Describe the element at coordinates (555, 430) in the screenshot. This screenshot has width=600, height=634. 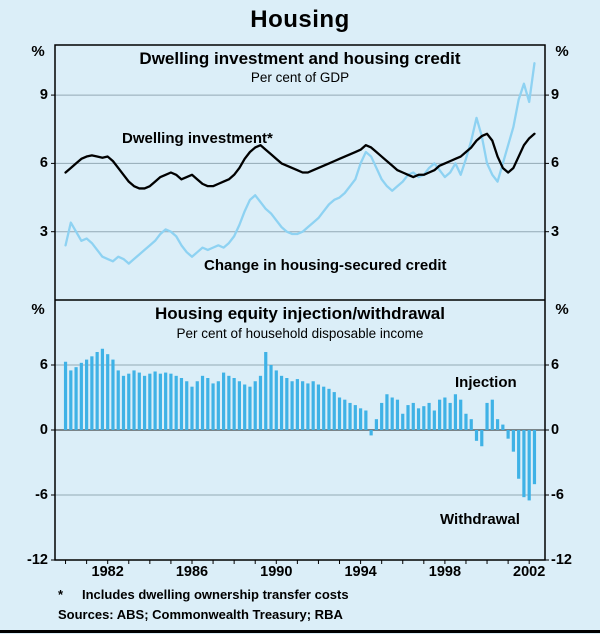
I see `y-tick-label-right: 0` at that location.